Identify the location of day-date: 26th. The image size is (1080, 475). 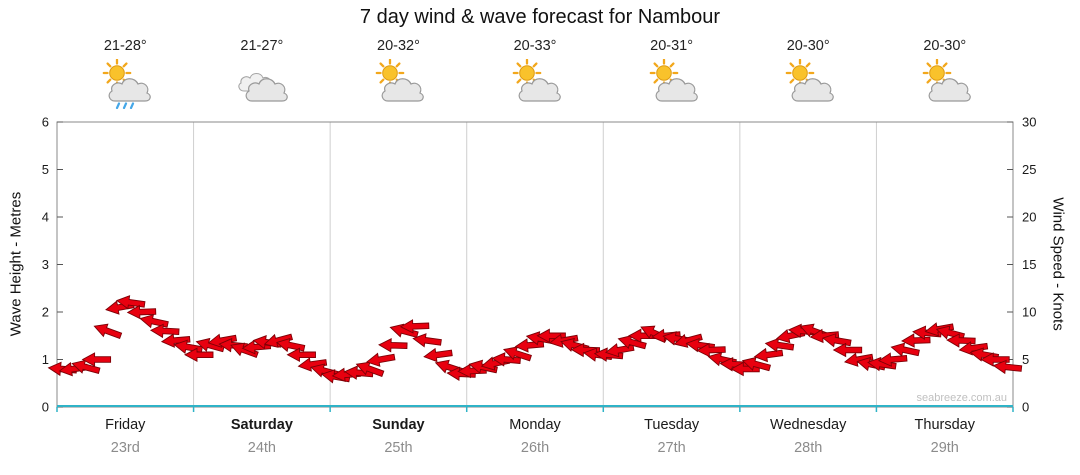
(535, 448).